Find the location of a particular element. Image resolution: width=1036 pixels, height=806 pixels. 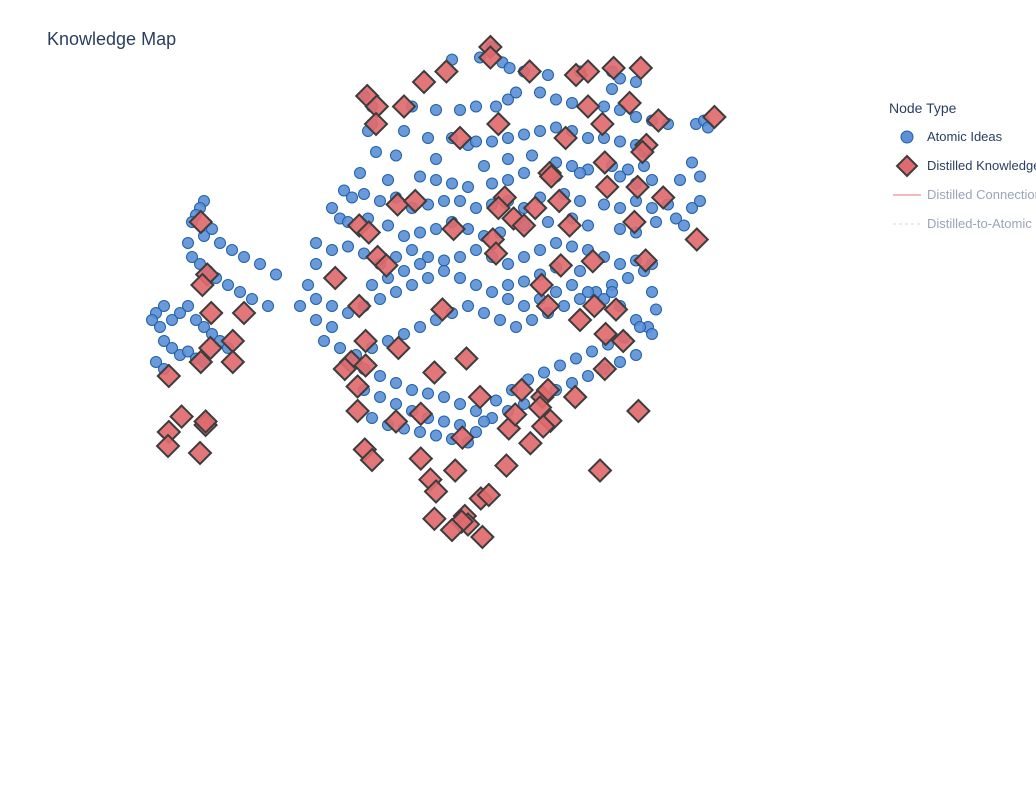

legend-item-distilled-knowledge: Distilled Knowledge is located at coordinates (962, 165).